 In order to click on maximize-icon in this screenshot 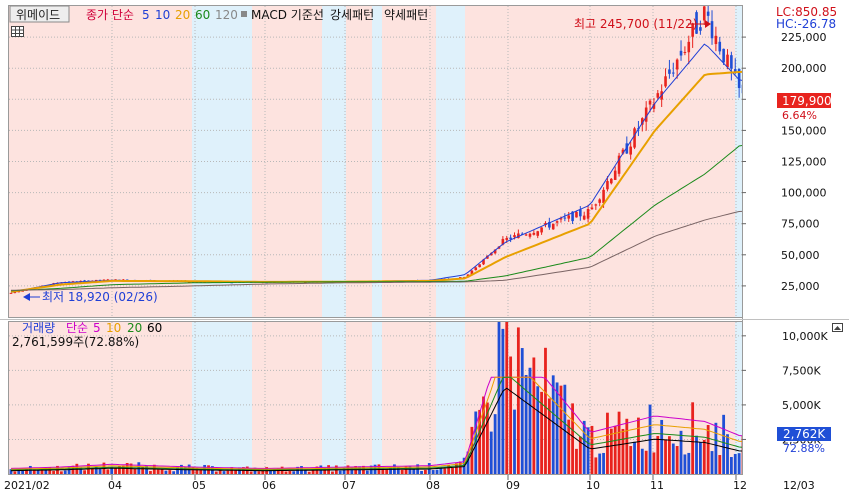, I will do `click(837, 327)`.